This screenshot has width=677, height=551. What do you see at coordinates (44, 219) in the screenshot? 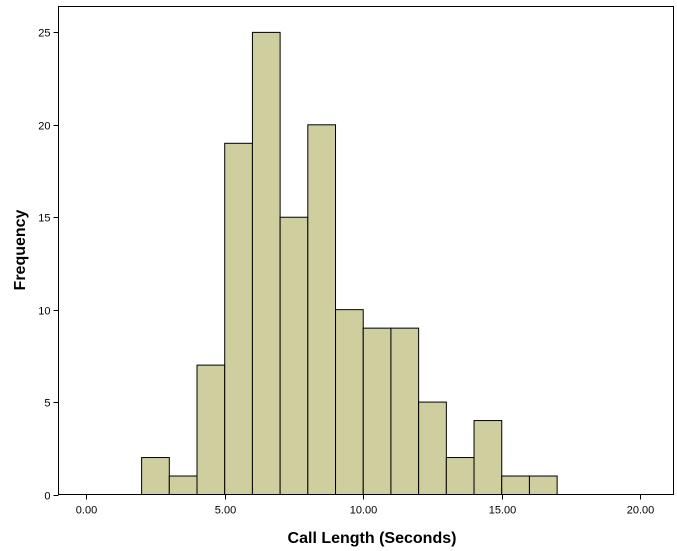
I see `y-tick-label: 15` at bounding box center [44, 219].